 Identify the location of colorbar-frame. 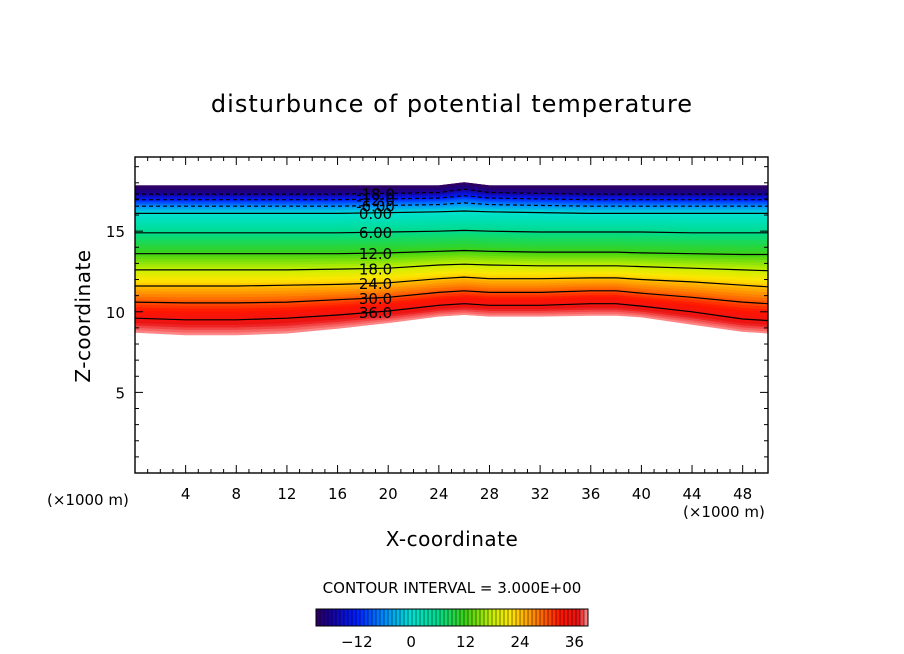
(452, 617).